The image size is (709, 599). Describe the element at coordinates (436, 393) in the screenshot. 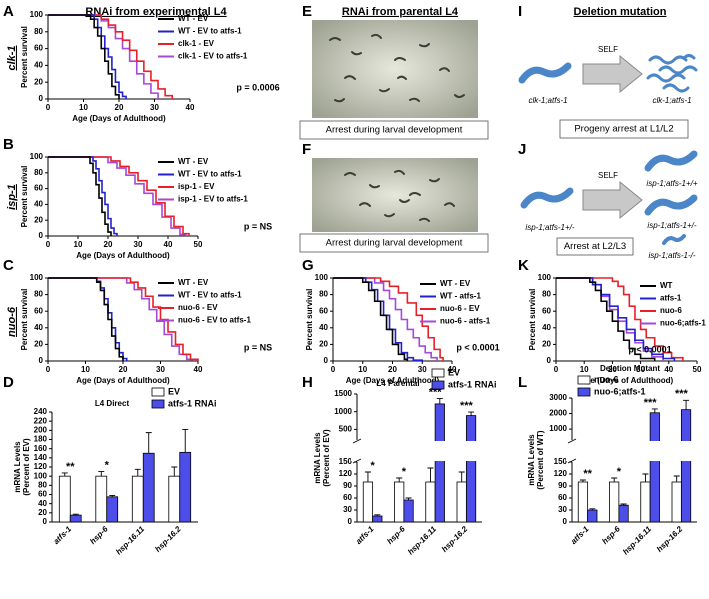

I see `significance: ***` at that location.